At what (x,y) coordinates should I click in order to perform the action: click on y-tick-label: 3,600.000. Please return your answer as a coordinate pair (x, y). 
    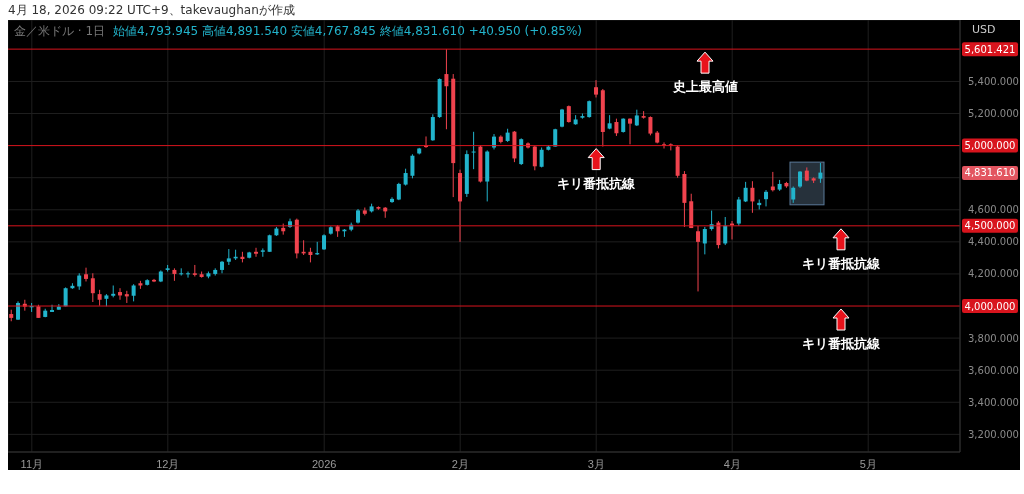
    Looking at the image, I should click on (993, 370).